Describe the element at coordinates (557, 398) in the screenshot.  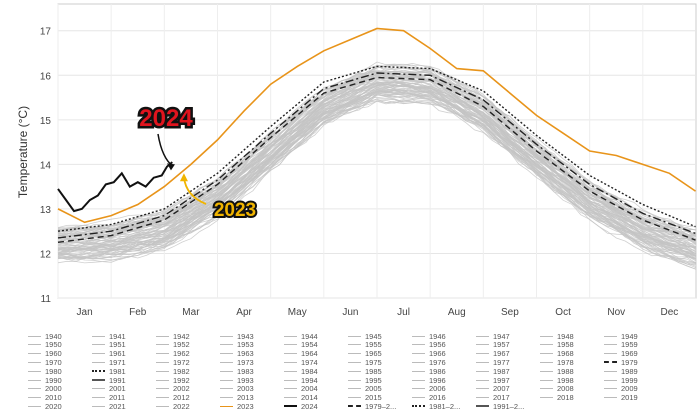
I see `legend-item: 2018` at that location.